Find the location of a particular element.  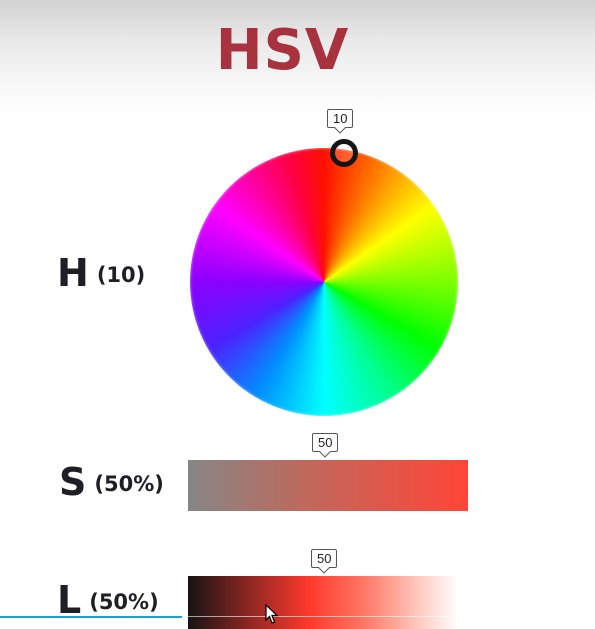

hue-value-bubble: 10 is located at coordinates (340, 118).